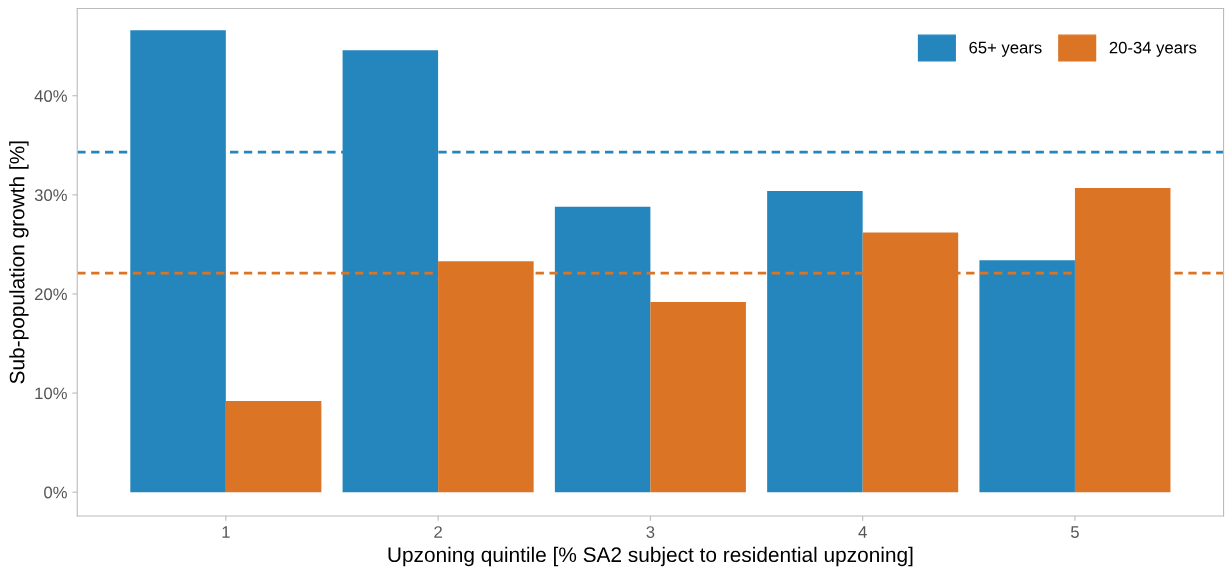  What do you see at coordinates (226, 532) in the screenshot?
I see `x-tick-label: 1` at bounding box center [226, 532].